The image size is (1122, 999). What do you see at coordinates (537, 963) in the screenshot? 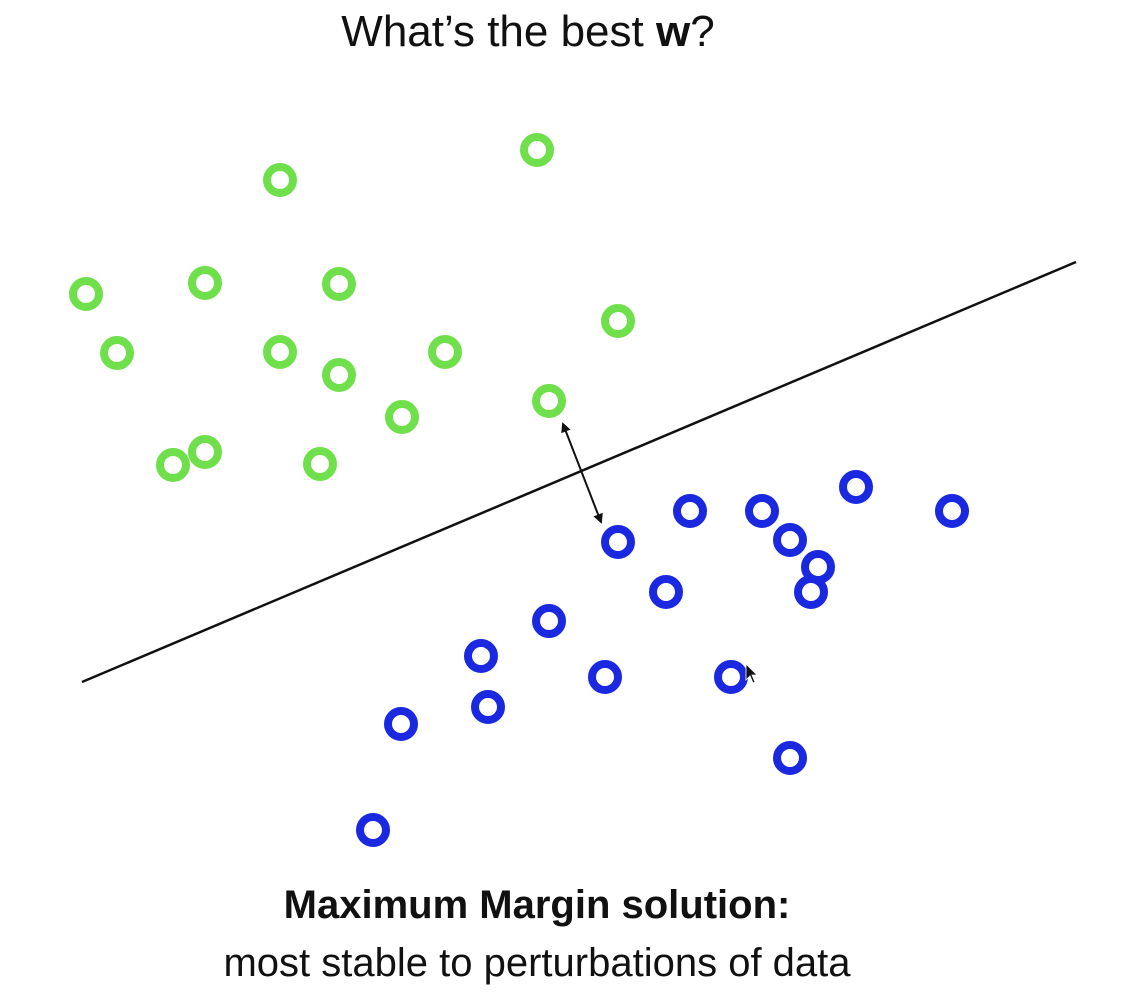
I see `caption-subheading: most stable to perturbations of data` at bounding box center [537, 963].